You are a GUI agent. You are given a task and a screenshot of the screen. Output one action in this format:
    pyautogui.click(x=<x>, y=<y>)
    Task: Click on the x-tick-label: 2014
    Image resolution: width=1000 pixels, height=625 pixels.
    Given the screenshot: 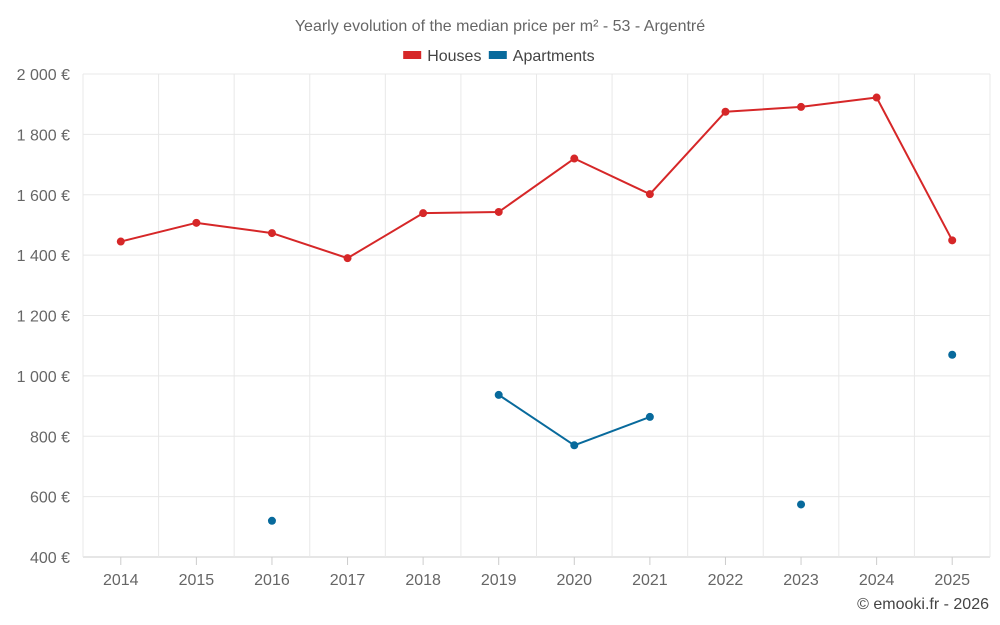 What is the action you would take?
    pyautogui.click(x=121, y=580)
    